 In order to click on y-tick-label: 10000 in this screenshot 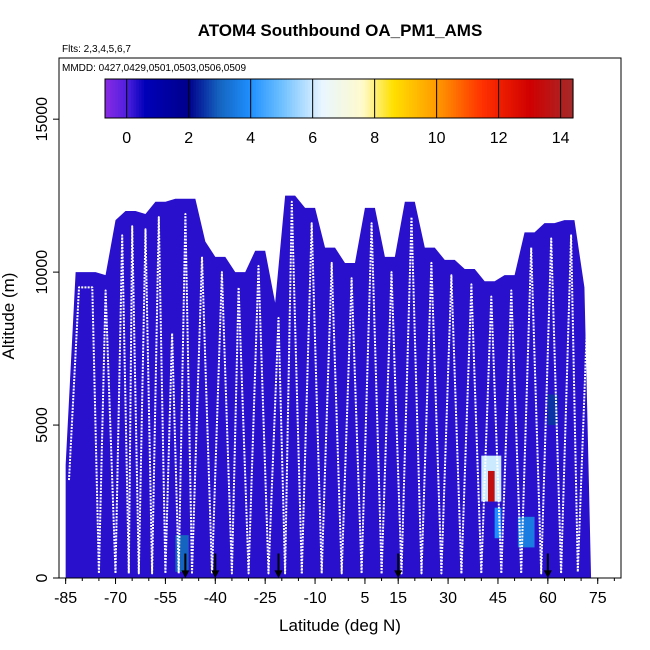, I will do `click(42, 272)`.